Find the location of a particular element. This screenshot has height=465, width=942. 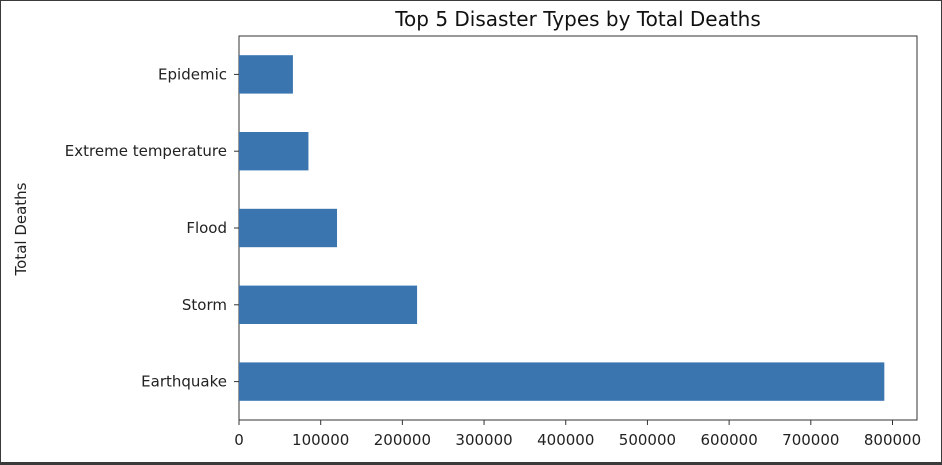

bar-flood is located at coordinates (288, 228).